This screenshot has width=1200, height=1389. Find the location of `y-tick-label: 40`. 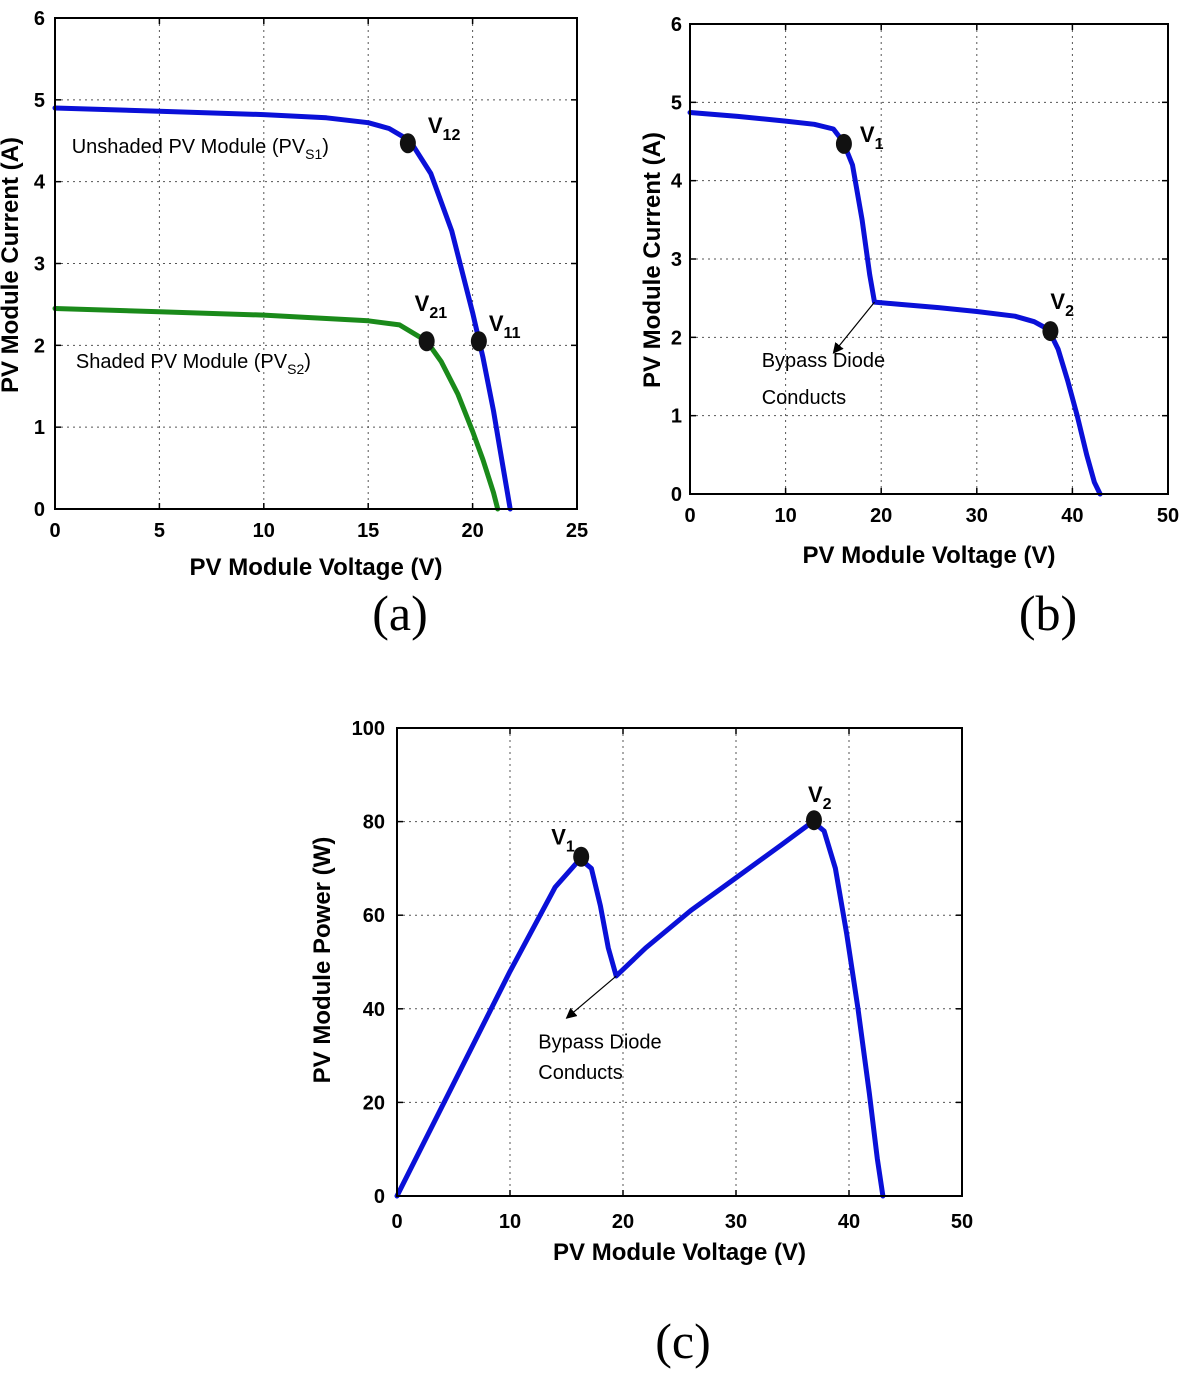

y-tick-label: 40 is located at coordinates (374, 1010).